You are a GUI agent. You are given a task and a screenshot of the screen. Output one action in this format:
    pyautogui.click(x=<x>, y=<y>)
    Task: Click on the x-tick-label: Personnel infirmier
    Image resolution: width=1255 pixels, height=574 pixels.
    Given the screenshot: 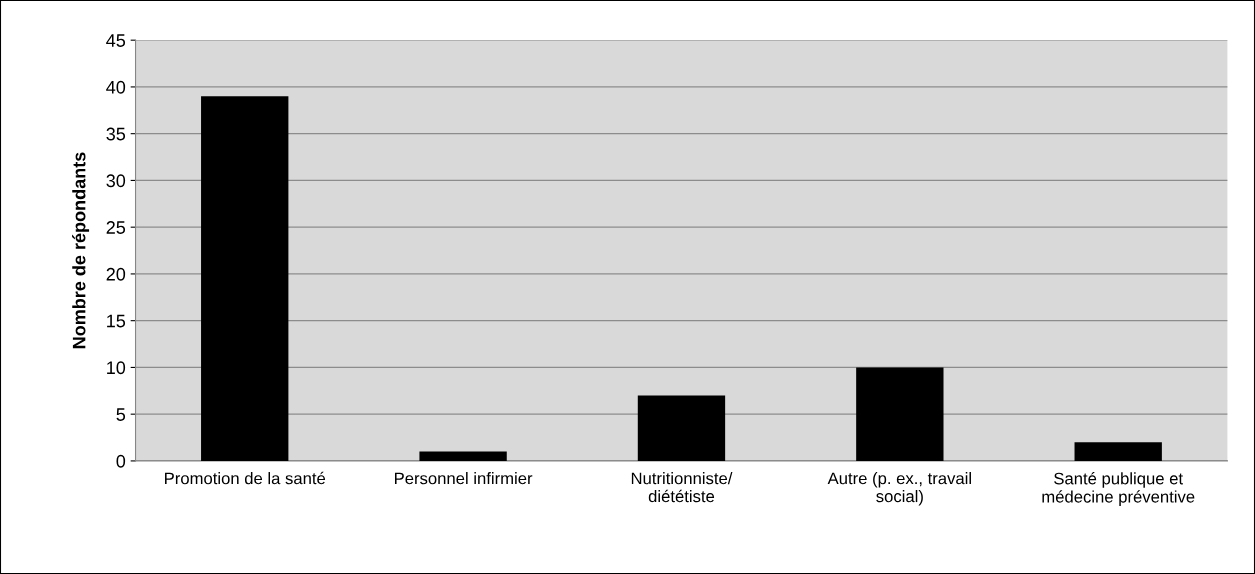 What is the action you would take?
    pyautogui.click(x=464, y=478)
    